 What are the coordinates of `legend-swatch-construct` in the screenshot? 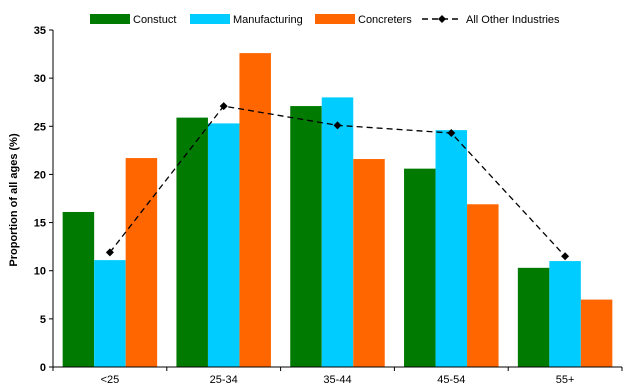 It's located at (110, 19).